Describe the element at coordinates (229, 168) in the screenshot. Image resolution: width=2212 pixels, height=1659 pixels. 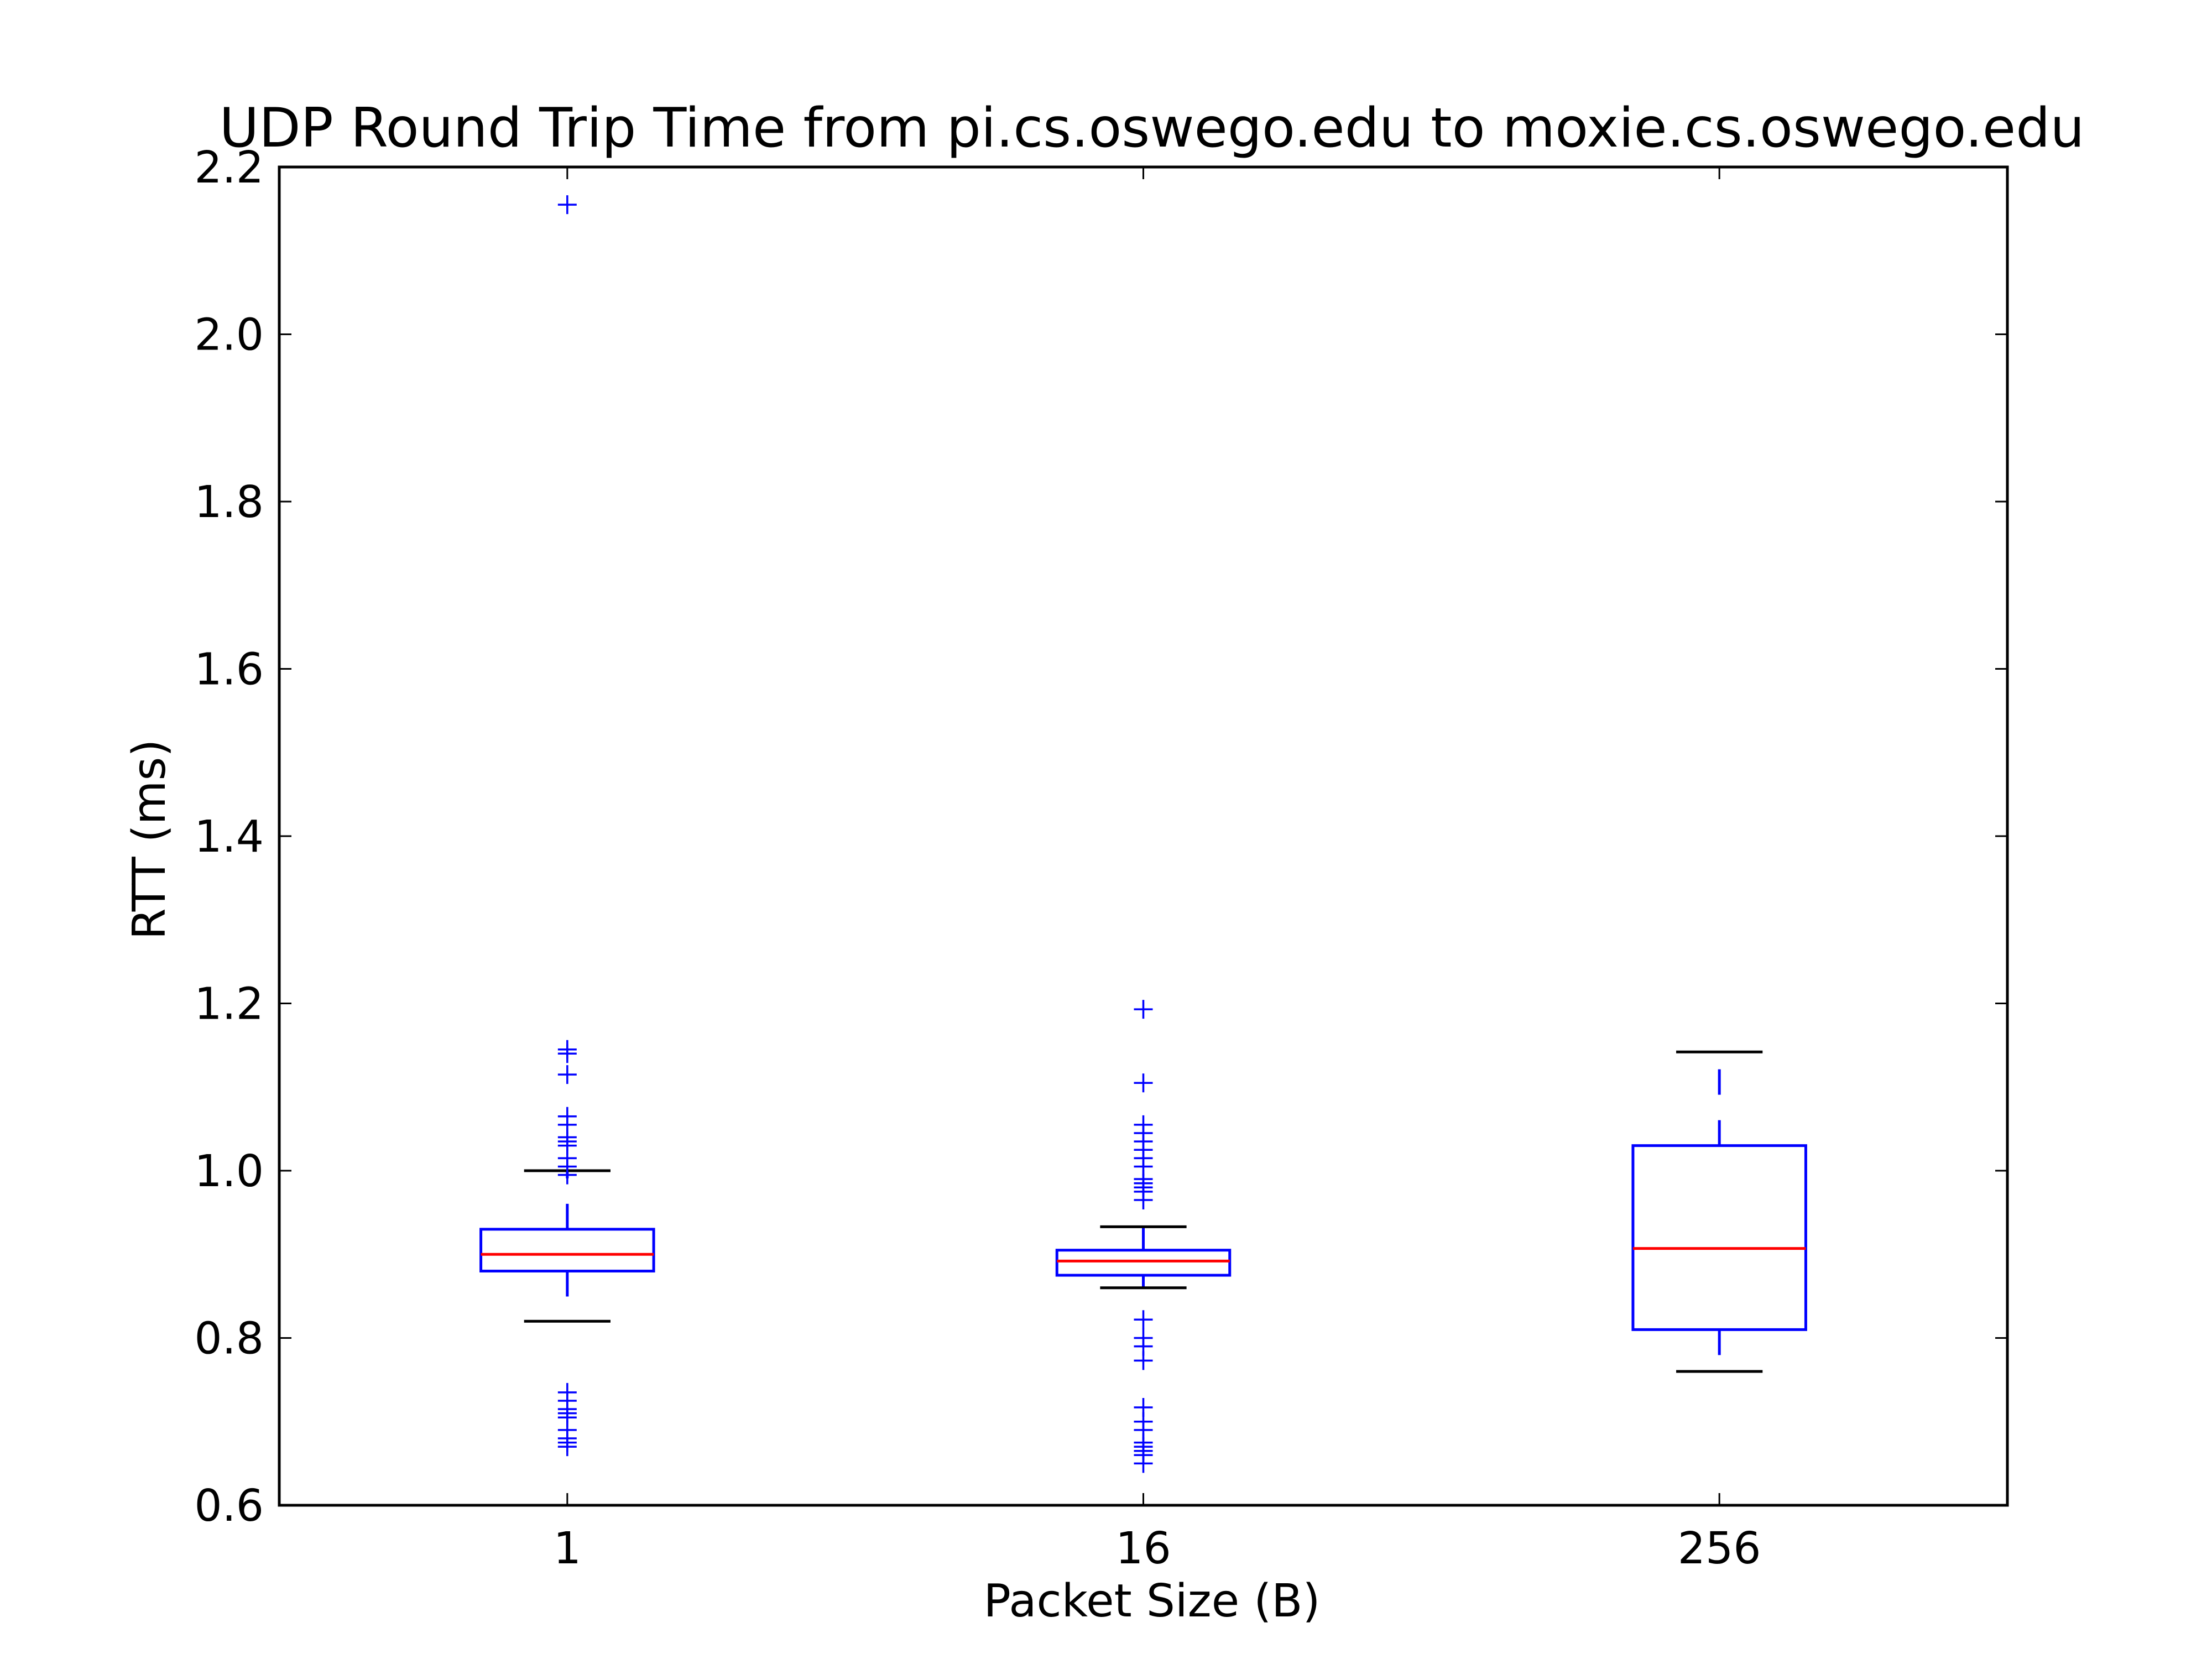
I see `y-tick-label: 2.2` at that location.